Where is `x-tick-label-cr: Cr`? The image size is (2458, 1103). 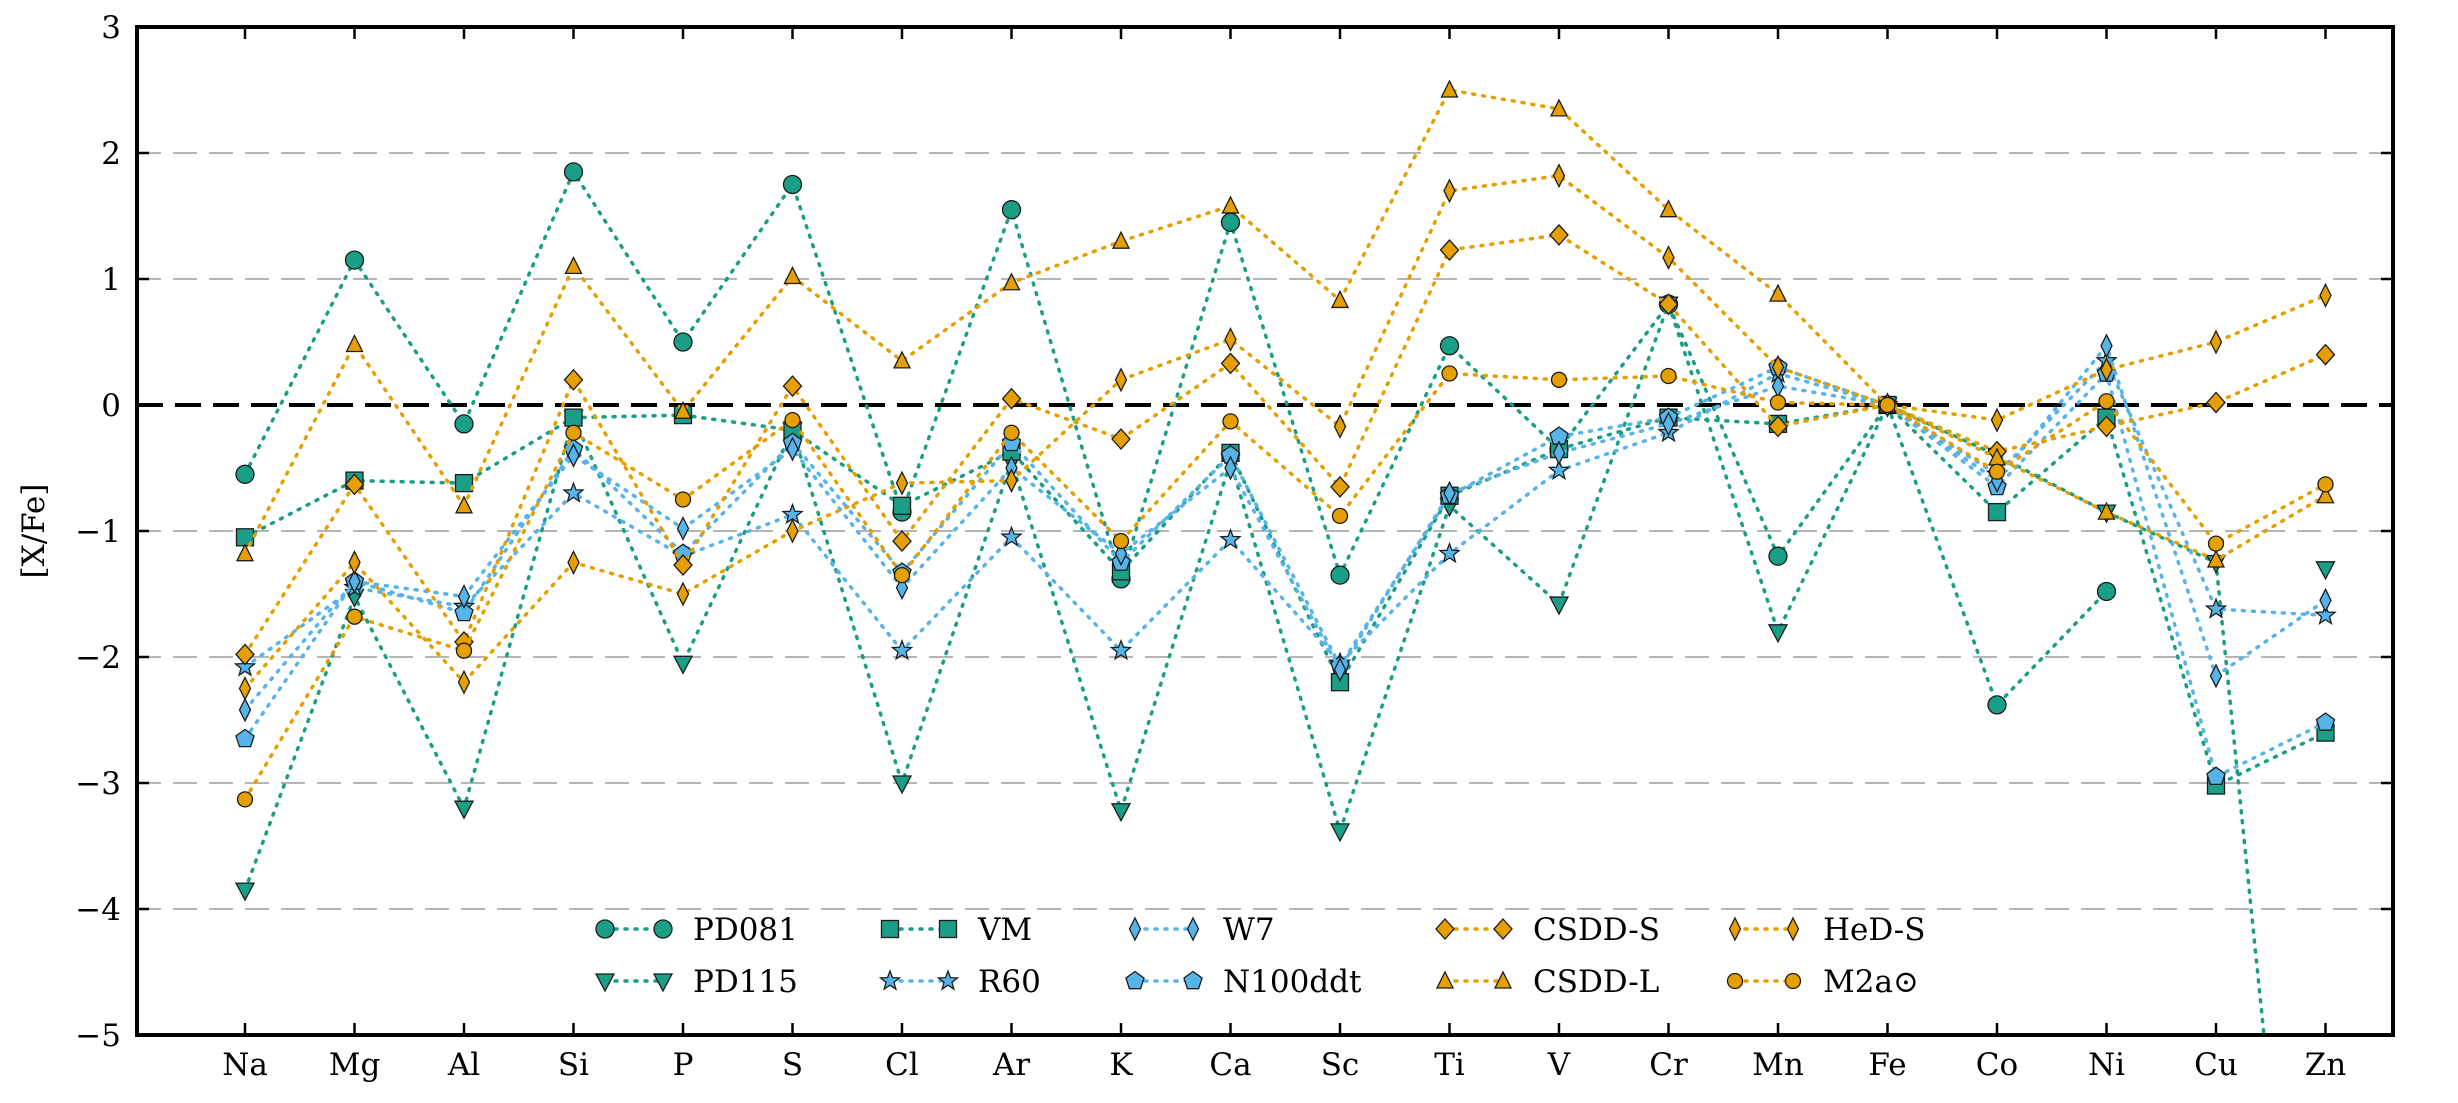
x-tick-label-cr: Cr is located at coordinates (1668, 1065).